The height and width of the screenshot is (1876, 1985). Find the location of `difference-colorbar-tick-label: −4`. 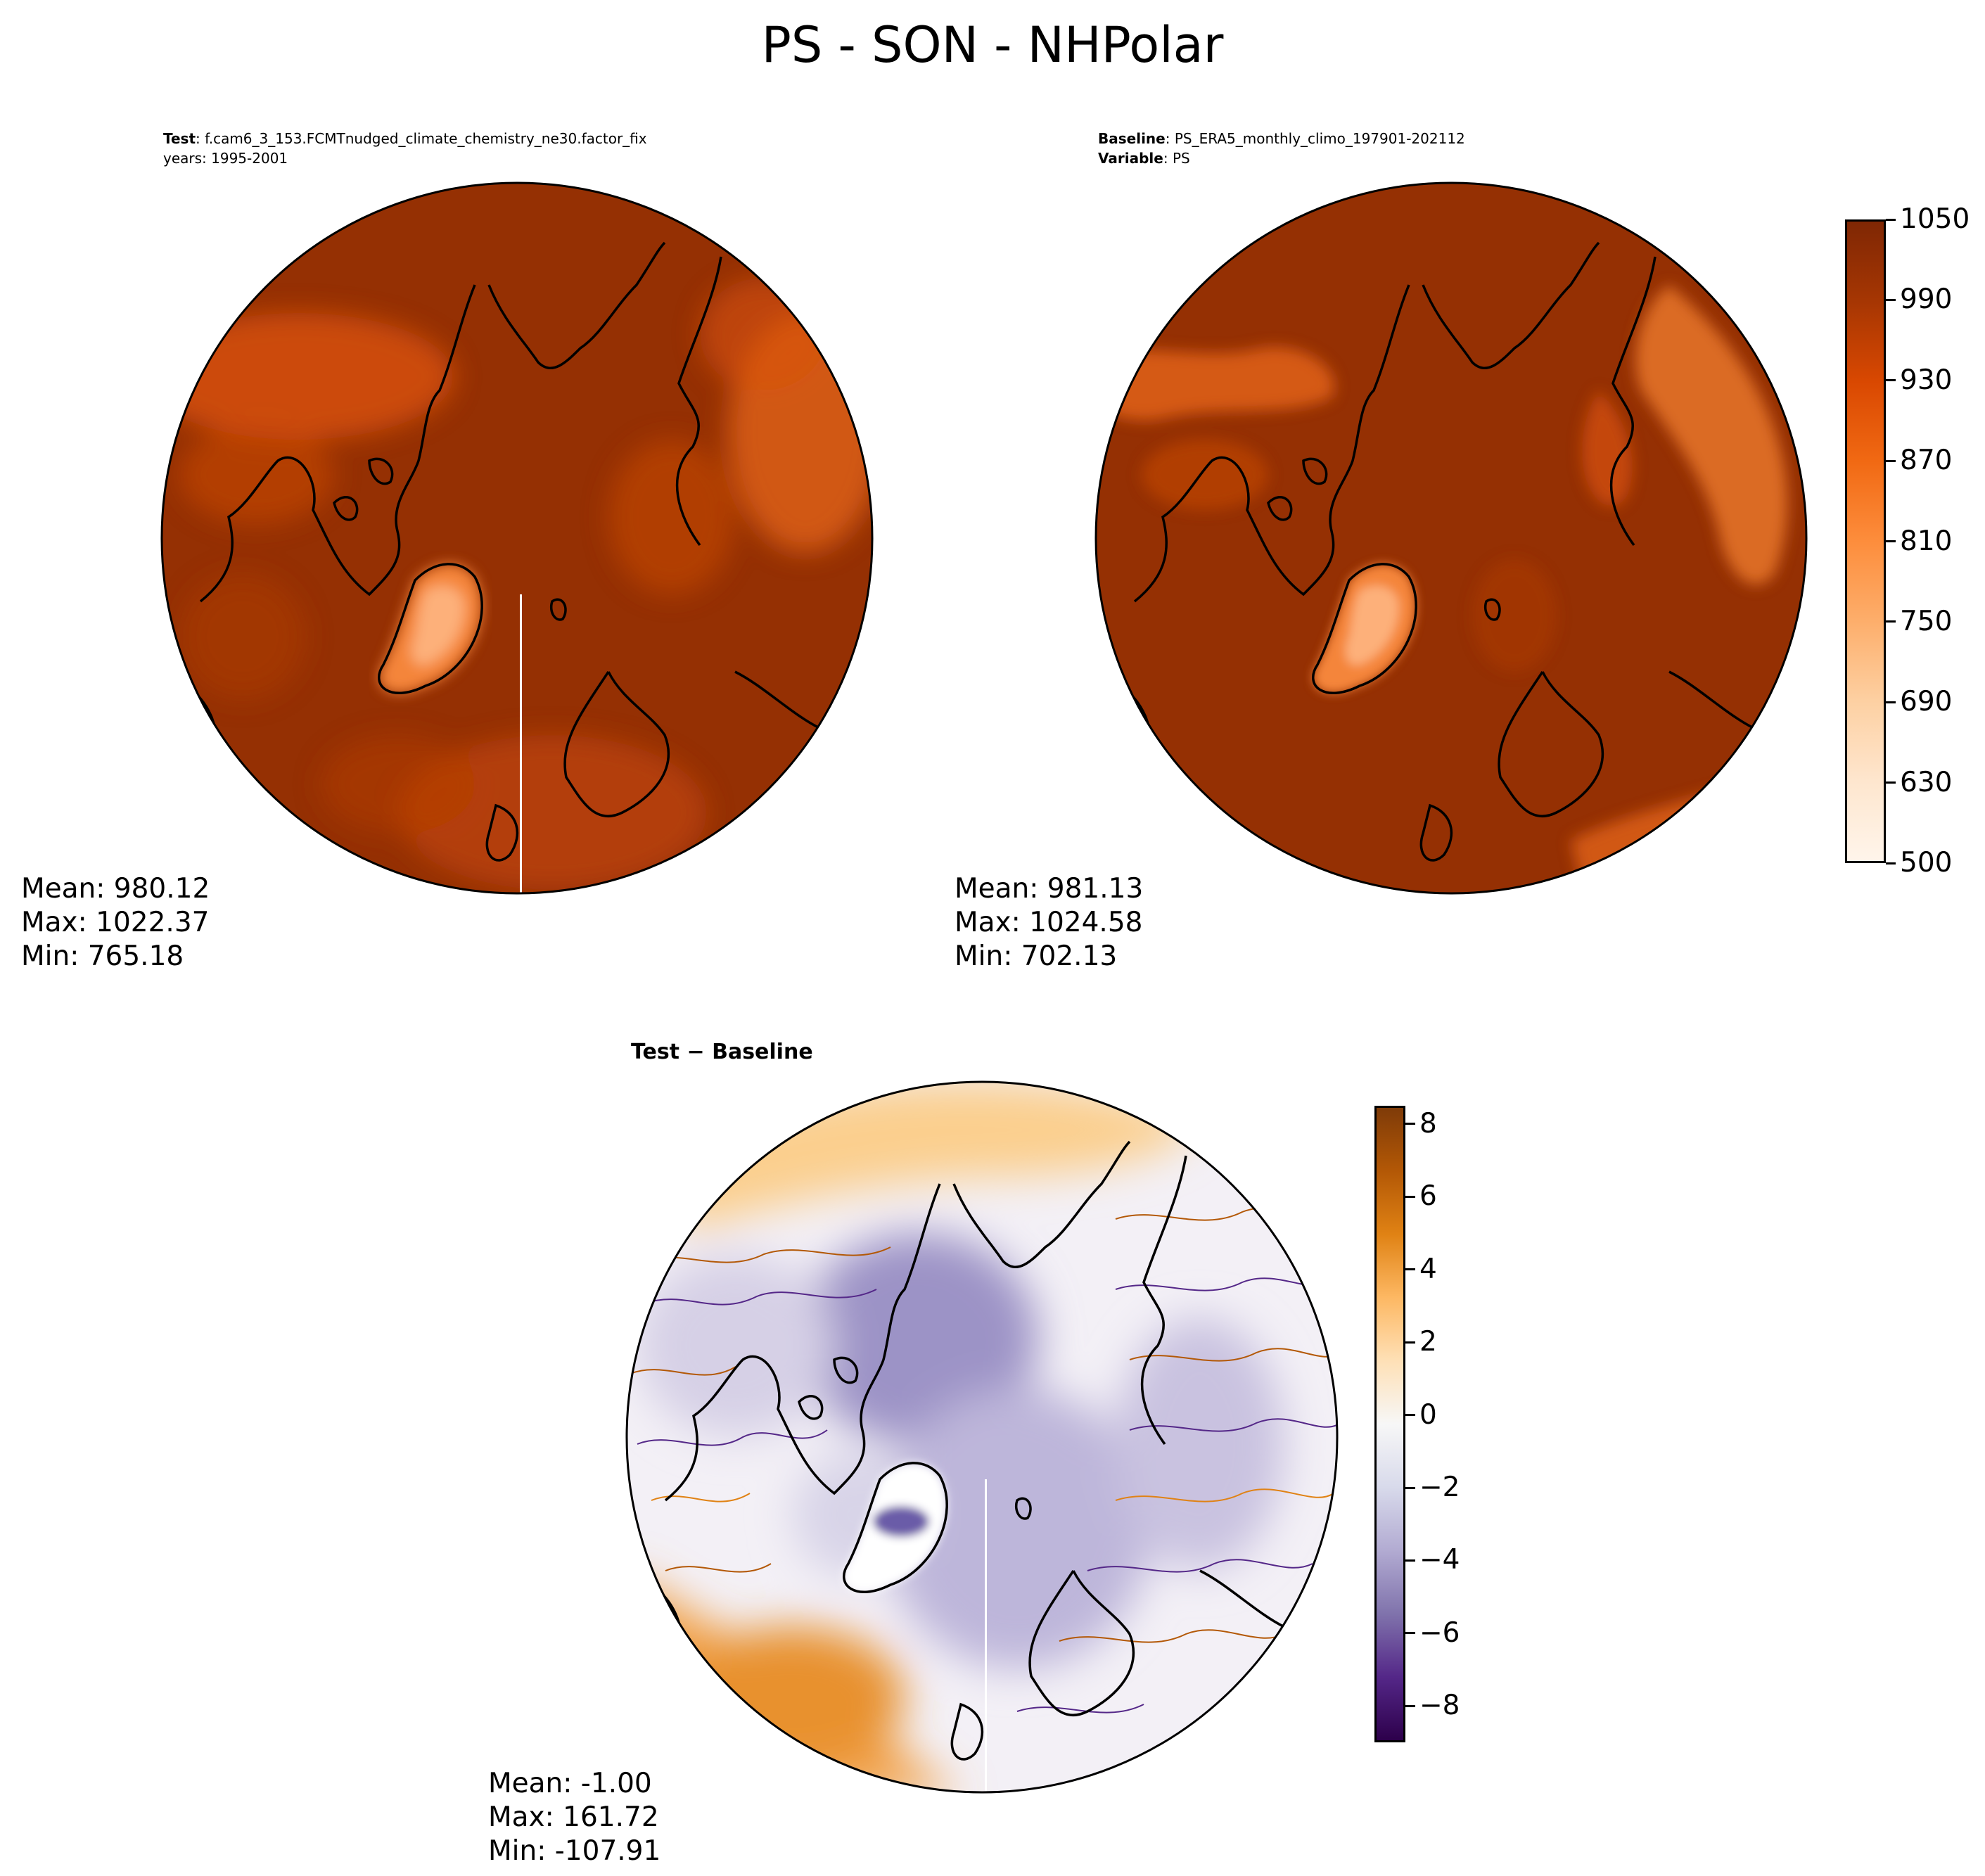

difference-colorbar-tick-label: −4 is located at coordinates (1439, 1560).